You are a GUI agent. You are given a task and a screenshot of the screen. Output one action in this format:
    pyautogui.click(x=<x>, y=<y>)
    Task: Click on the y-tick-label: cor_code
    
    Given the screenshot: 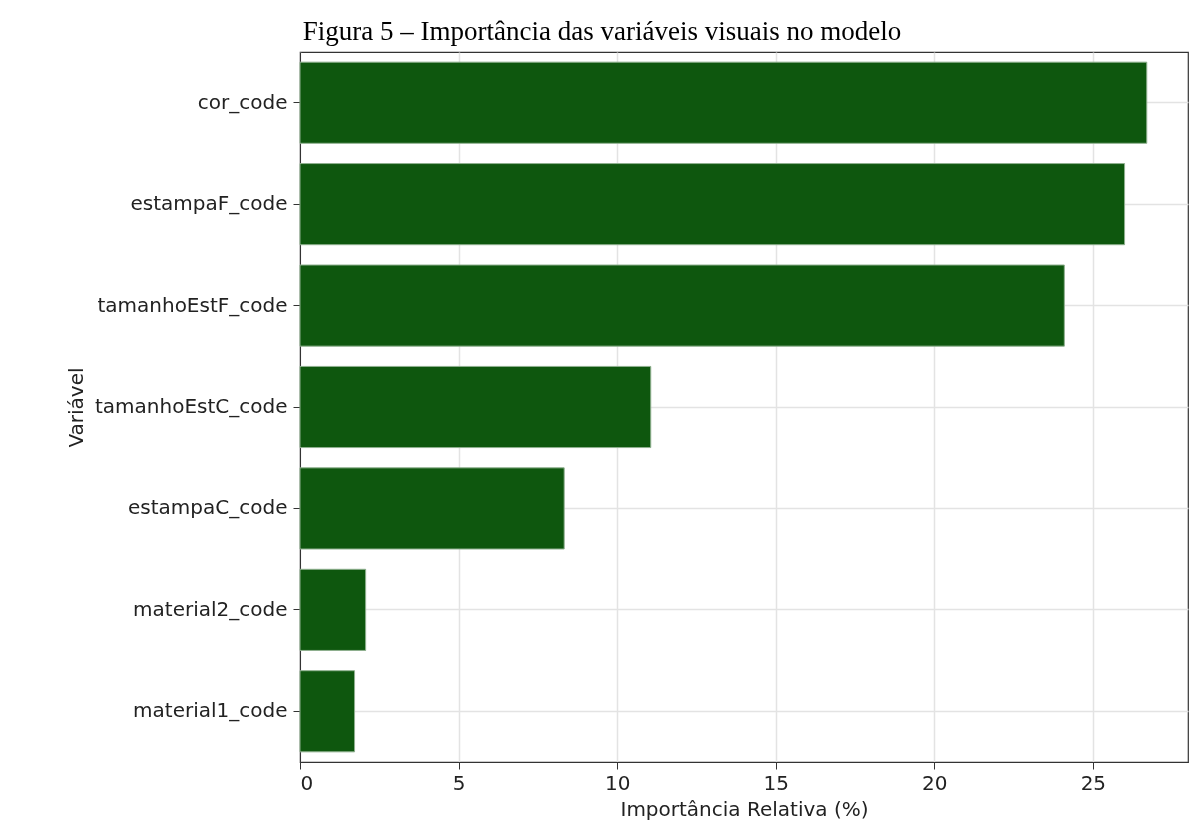 What is the action you would take?
    pyautogui.click(x=242, y=101)
    